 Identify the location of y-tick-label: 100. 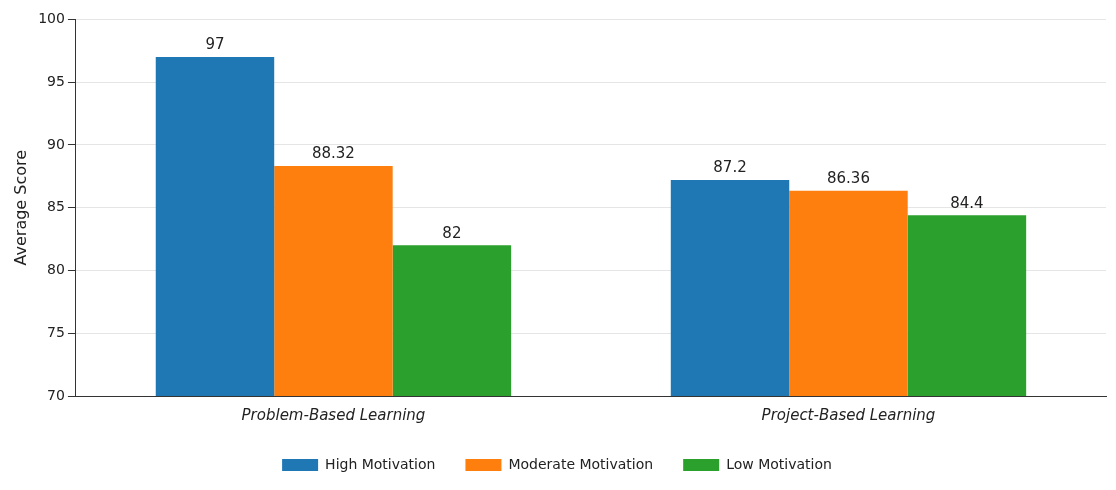
(51, 18).